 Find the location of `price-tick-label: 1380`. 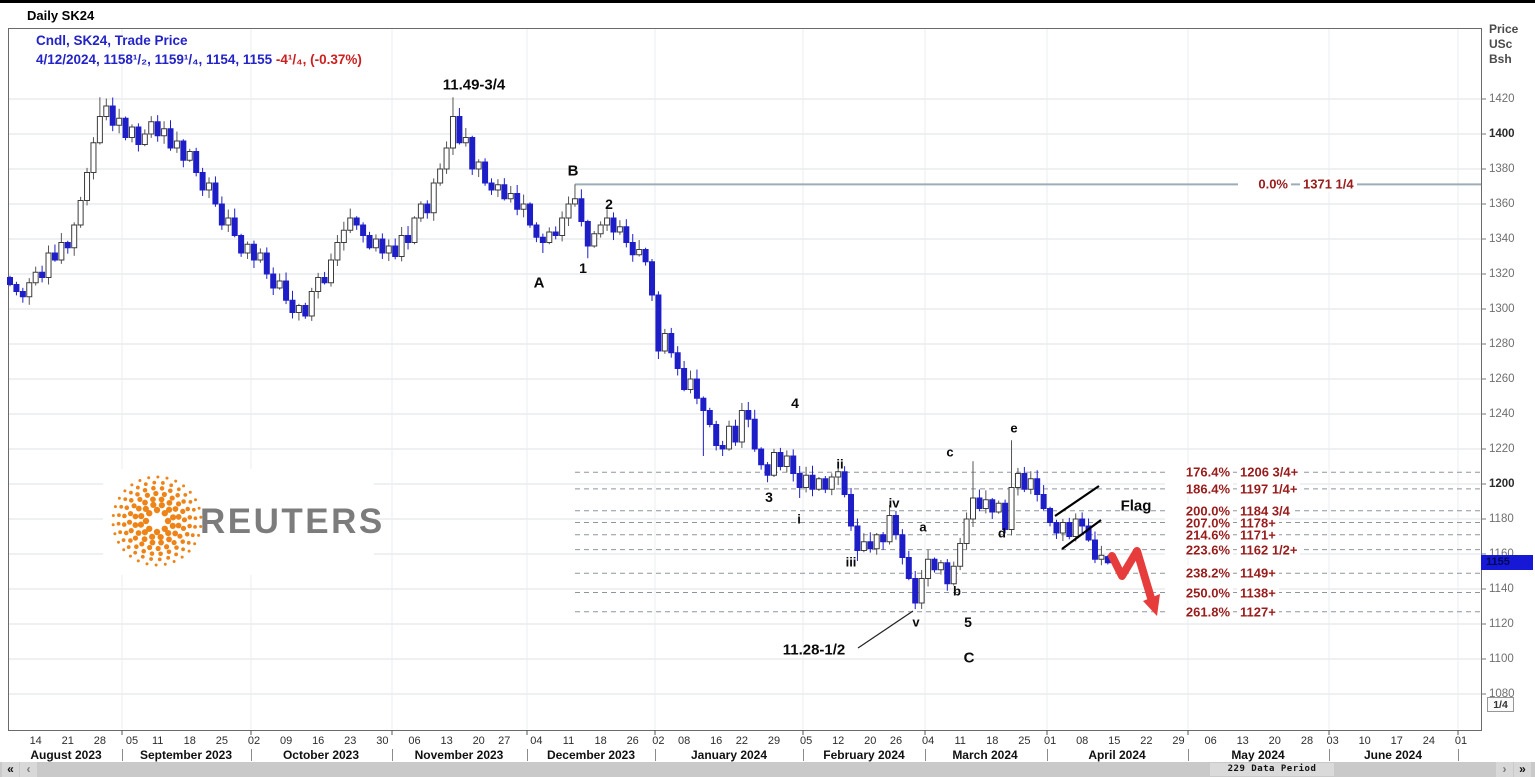

price-tick-label: 1380 is located at coordinates (1502, 169).